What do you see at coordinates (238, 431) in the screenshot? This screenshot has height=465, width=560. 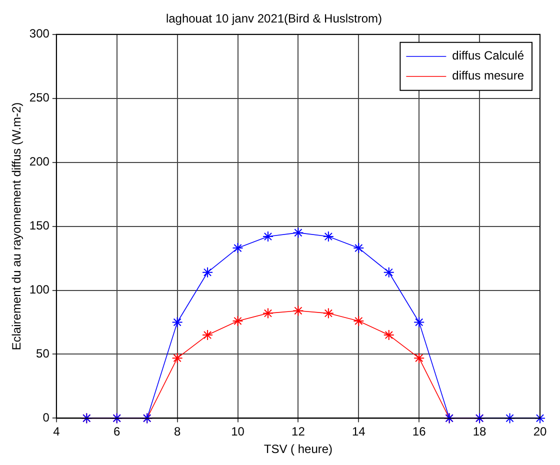 I see `x-tick-label: 10` at bounding box center [238, 431].